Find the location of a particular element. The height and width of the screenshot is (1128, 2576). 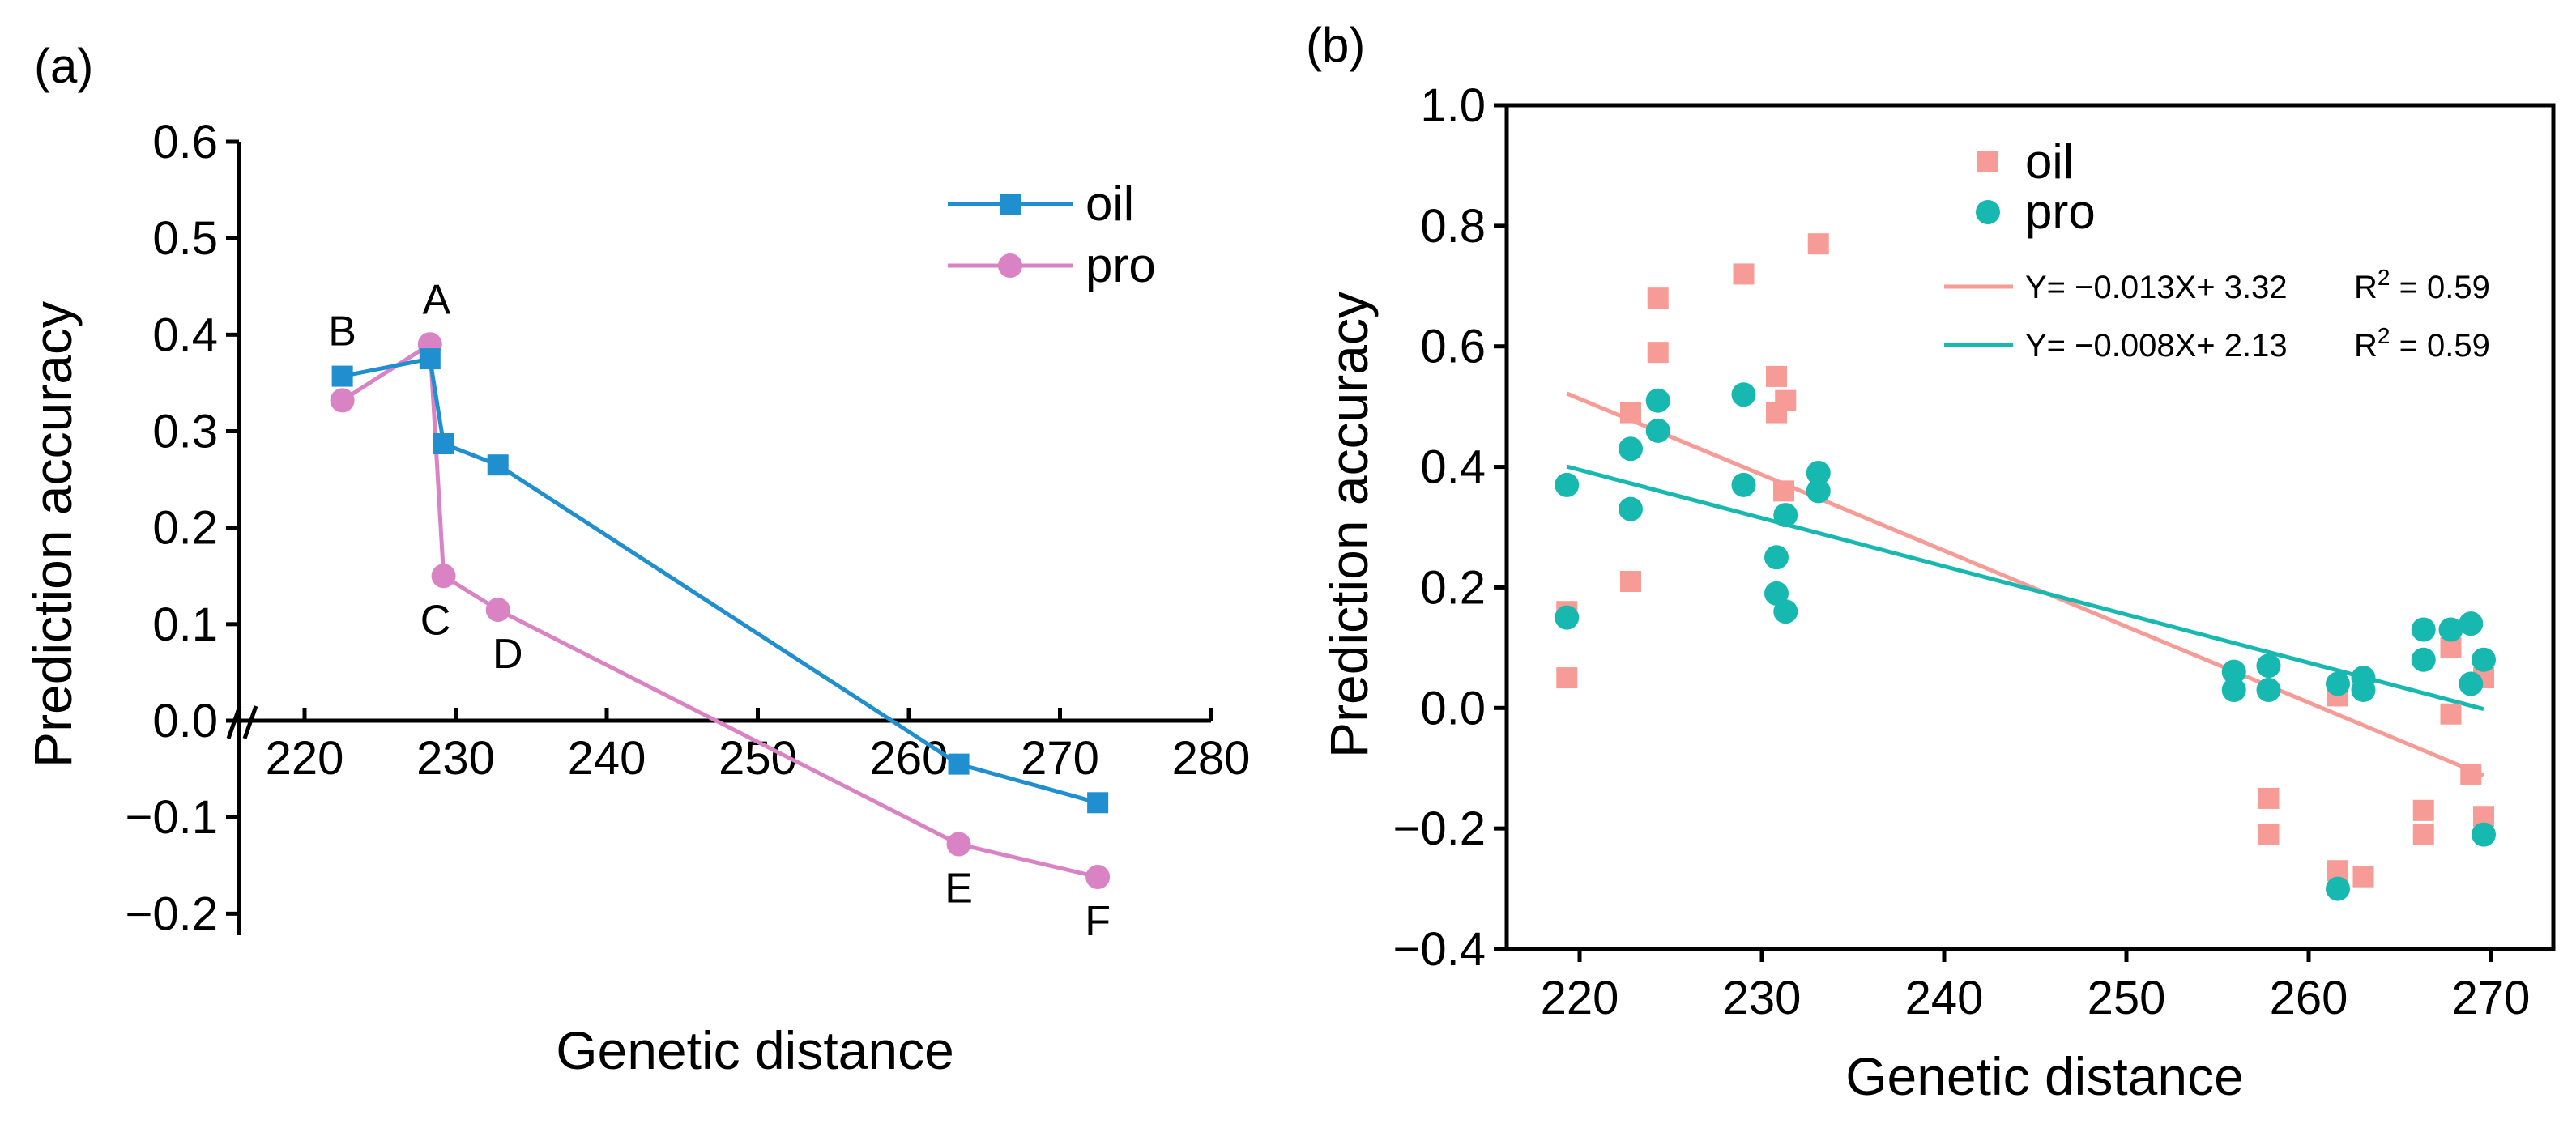

panel-b-x-tick-label: 260 is located at coordinates (2309, 998).